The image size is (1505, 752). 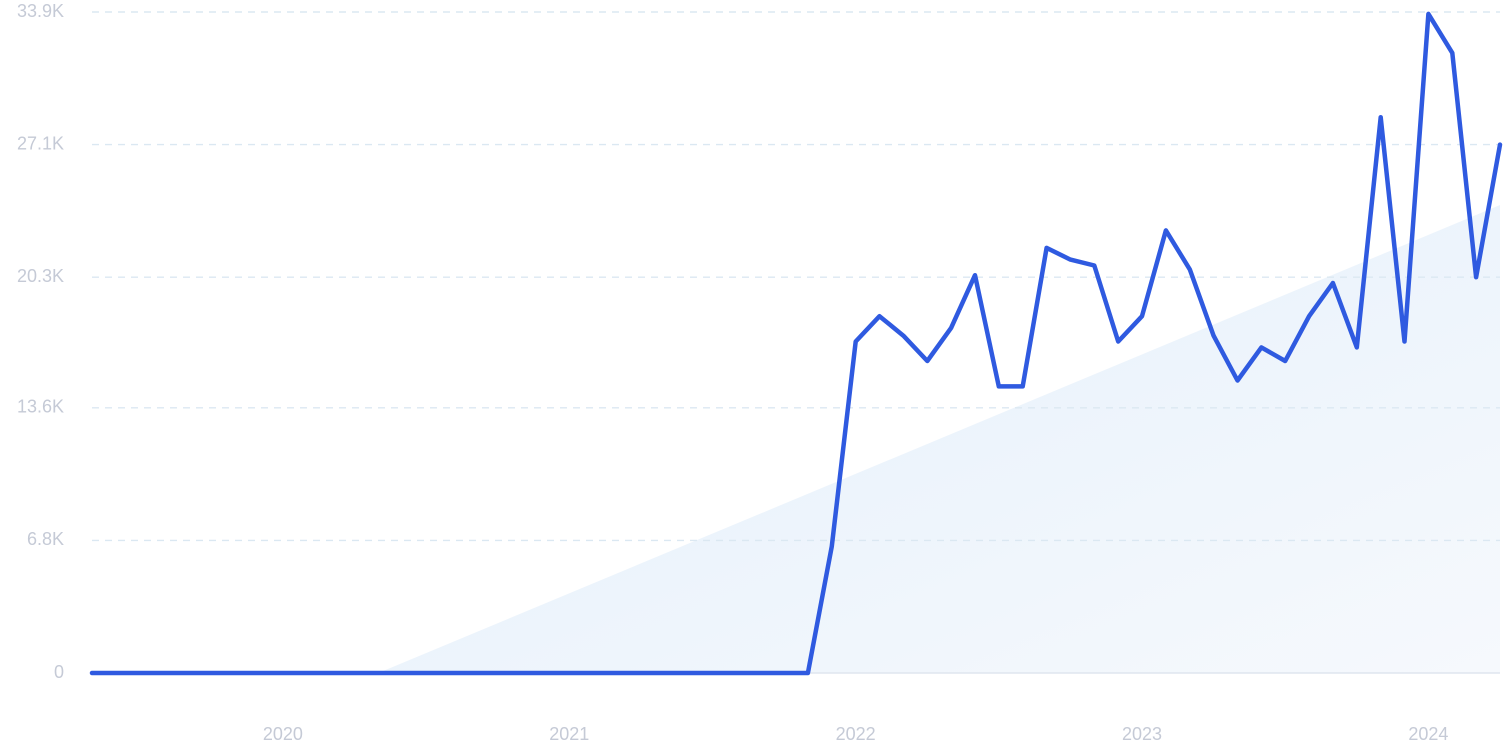 I want to click on x-axis: 2020 2021 2022 2023 2024, so click(x=856, y=734).